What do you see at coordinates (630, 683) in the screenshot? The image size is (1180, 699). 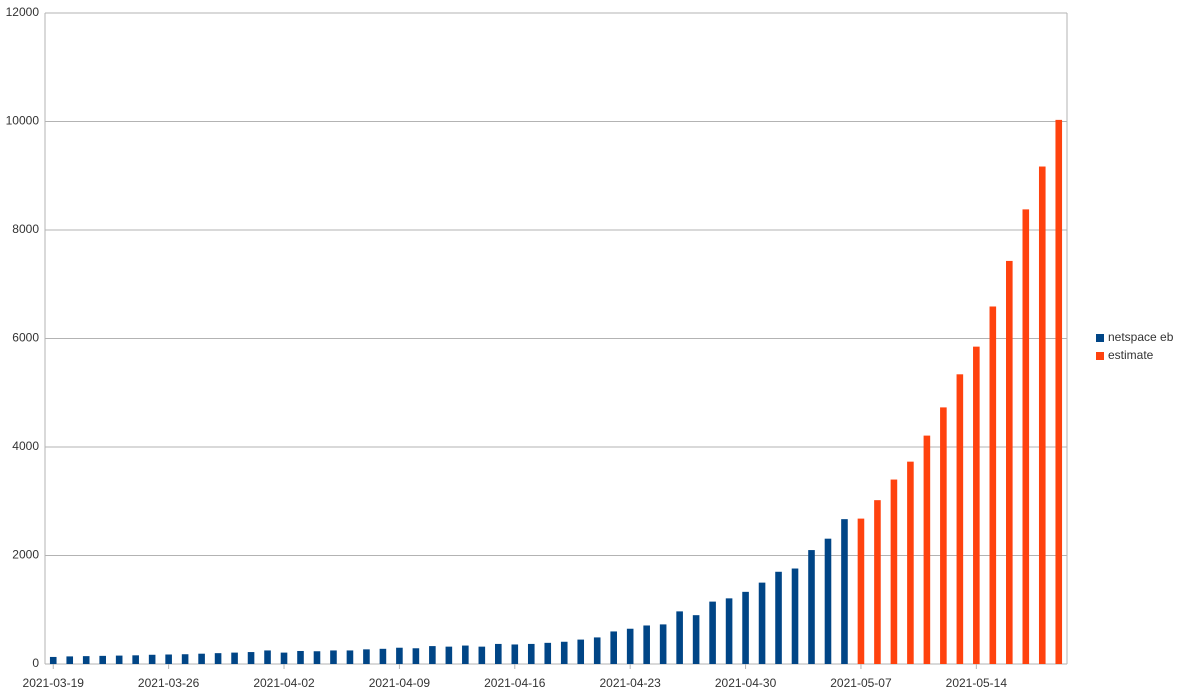 I see `x-tick-label: 2021-04-23` at bounding box center [630, 683].